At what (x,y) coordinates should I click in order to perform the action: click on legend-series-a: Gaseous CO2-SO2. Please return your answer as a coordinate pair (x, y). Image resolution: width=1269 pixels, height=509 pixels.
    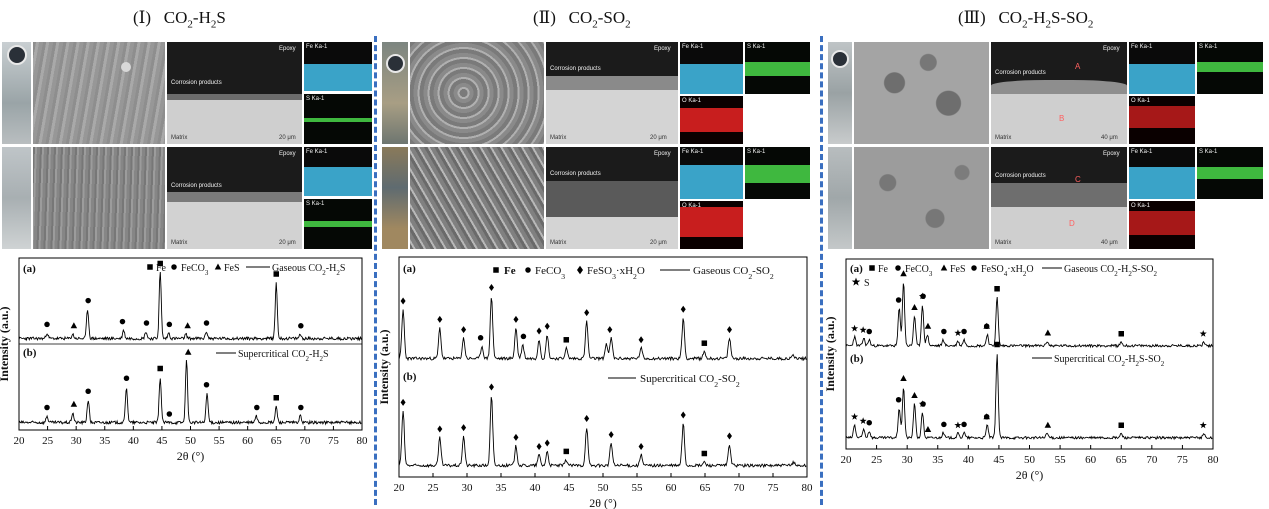
    Looking at the image, I should click on (733, 273).